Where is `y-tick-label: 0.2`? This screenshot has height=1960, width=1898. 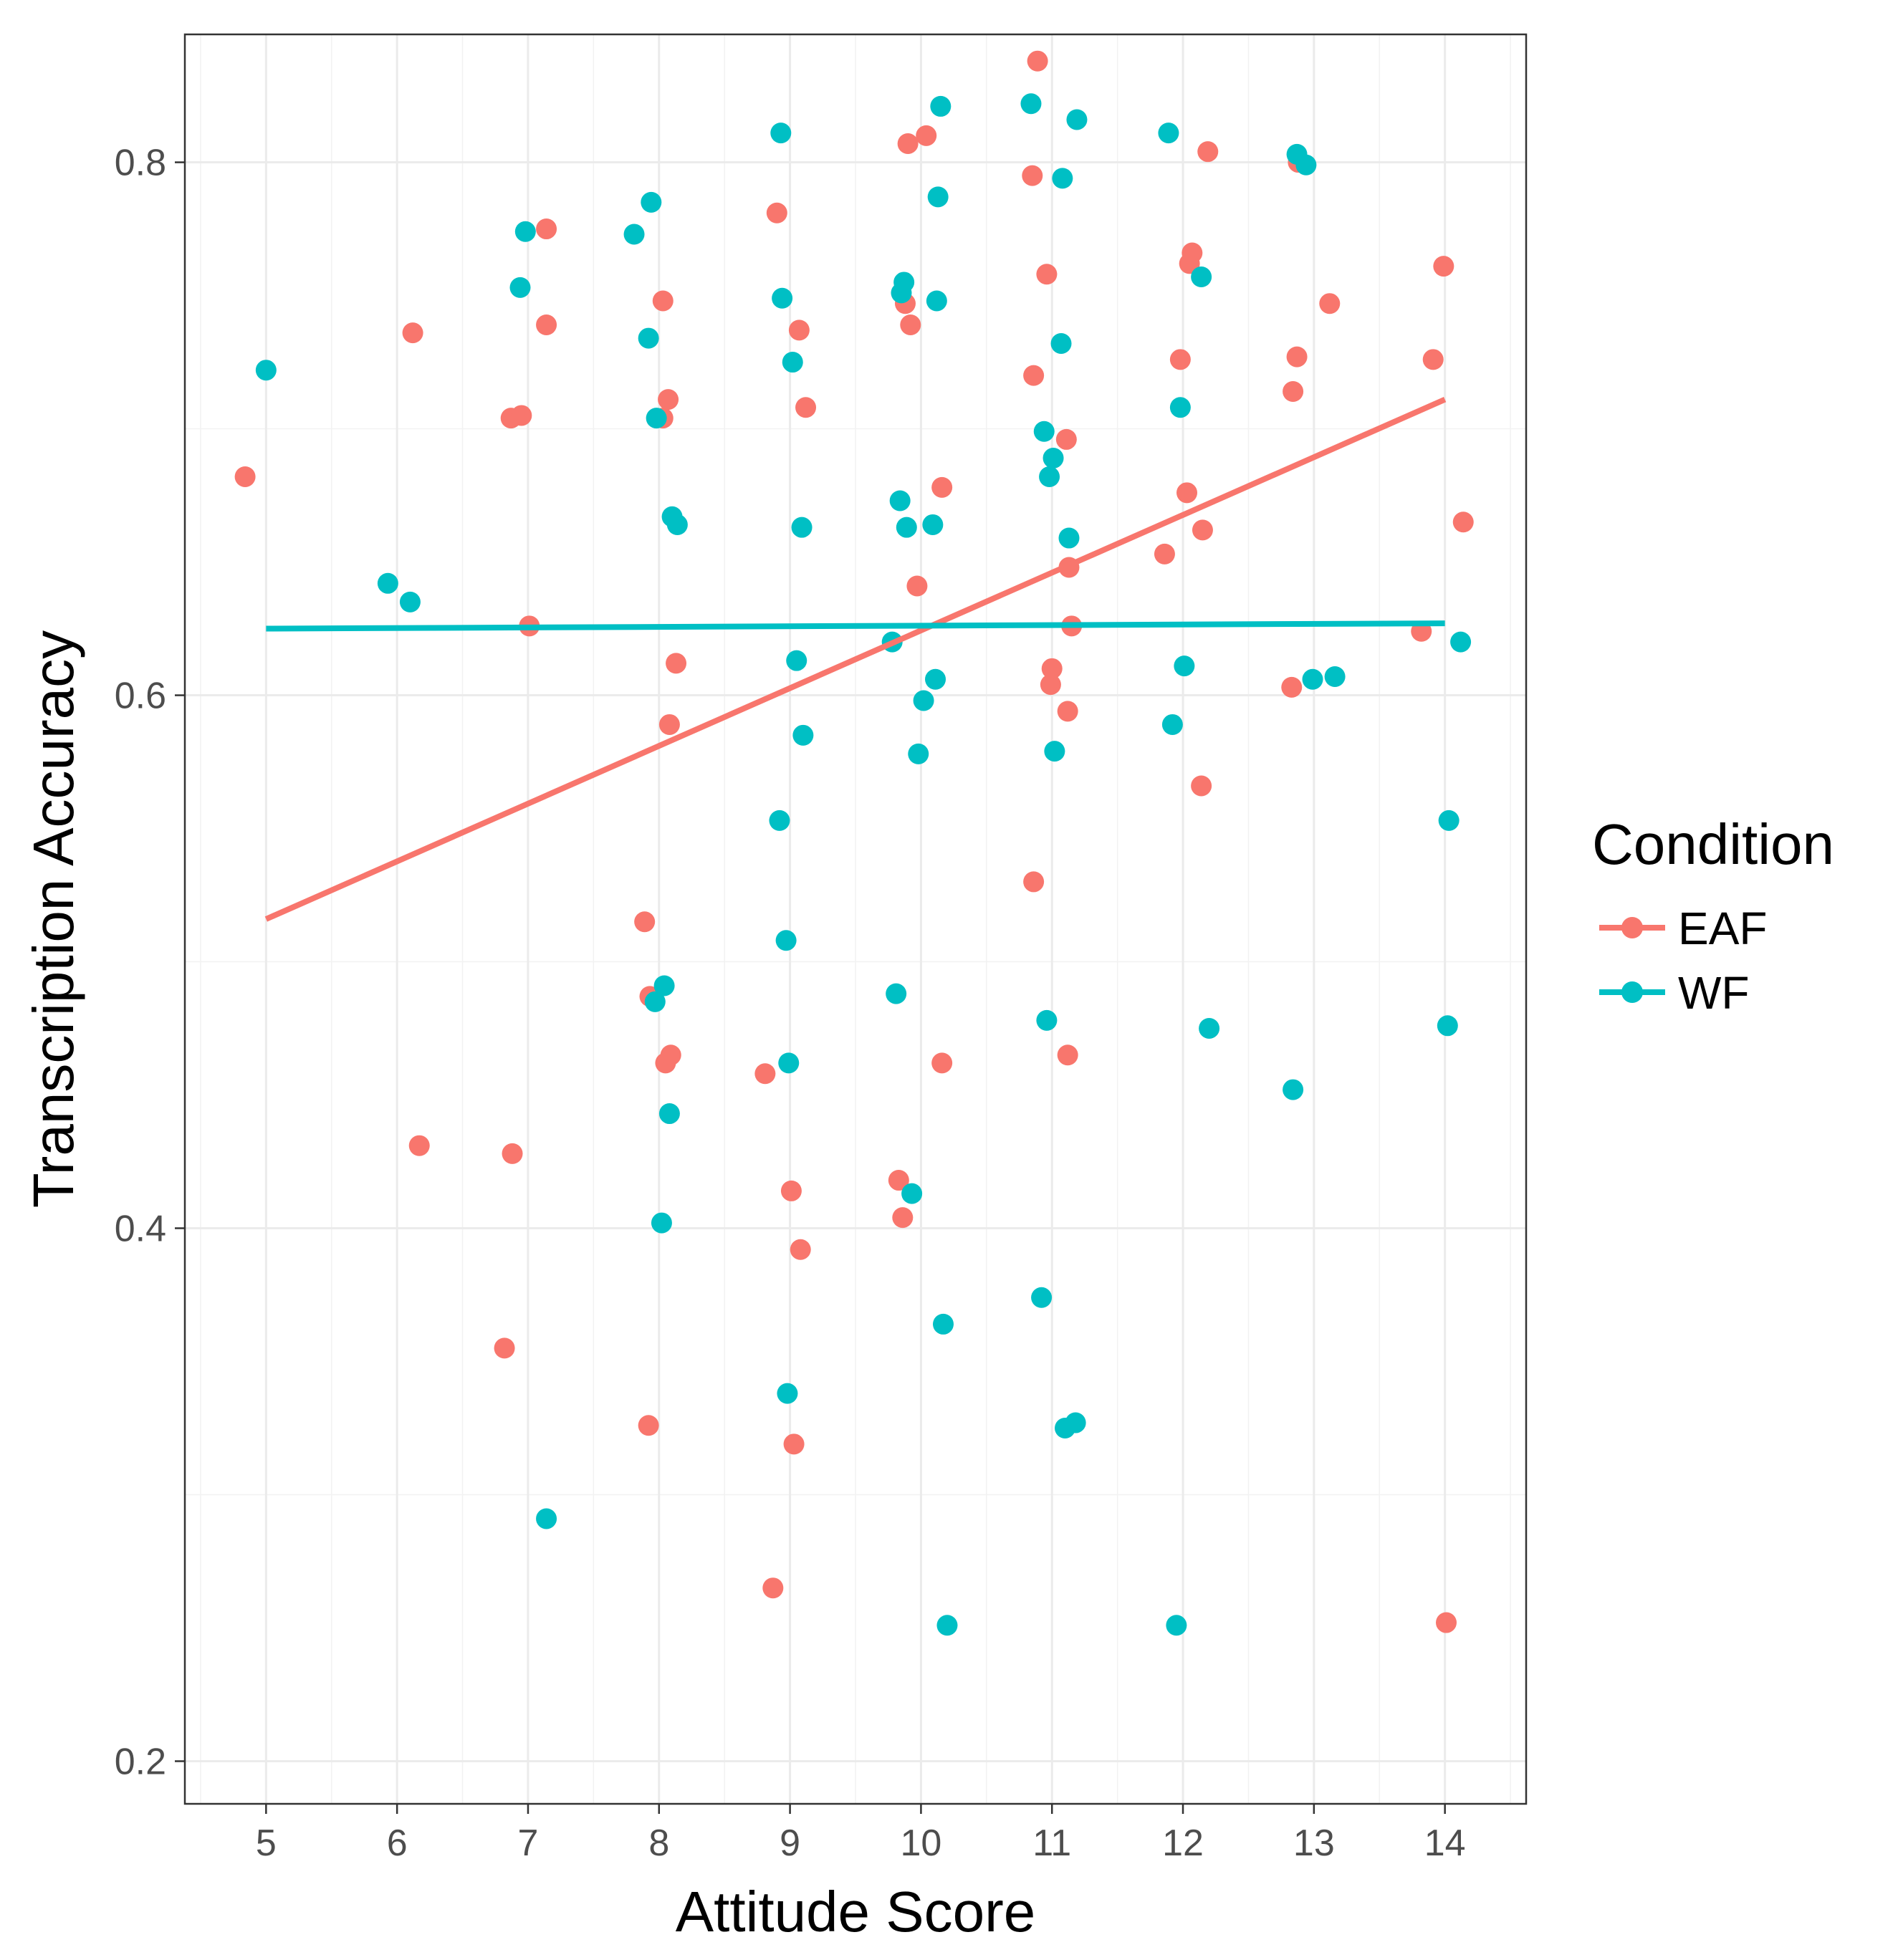
y-tick-label: 0.2 is located at coordinates (140, 1762).